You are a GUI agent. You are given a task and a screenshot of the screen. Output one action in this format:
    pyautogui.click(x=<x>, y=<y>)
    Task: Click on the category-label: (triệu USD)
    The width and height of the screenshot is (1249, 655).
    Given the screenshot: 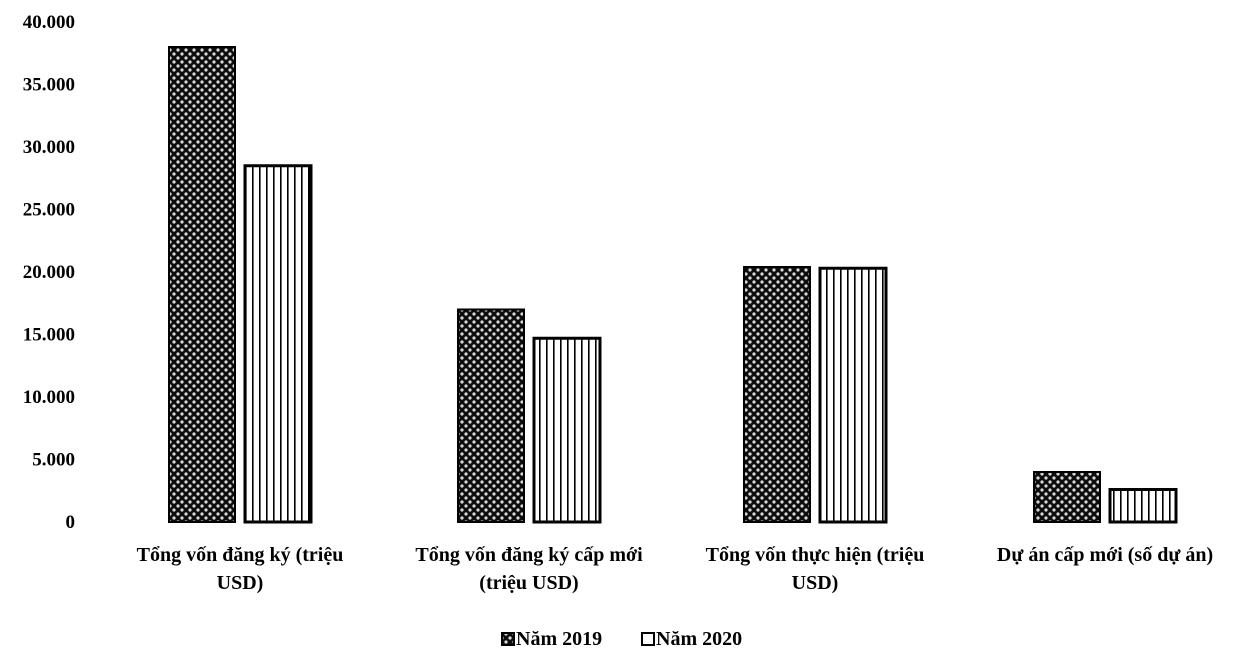 What is the action you would take?
    pyautogui.click(x=528, y=583)
    